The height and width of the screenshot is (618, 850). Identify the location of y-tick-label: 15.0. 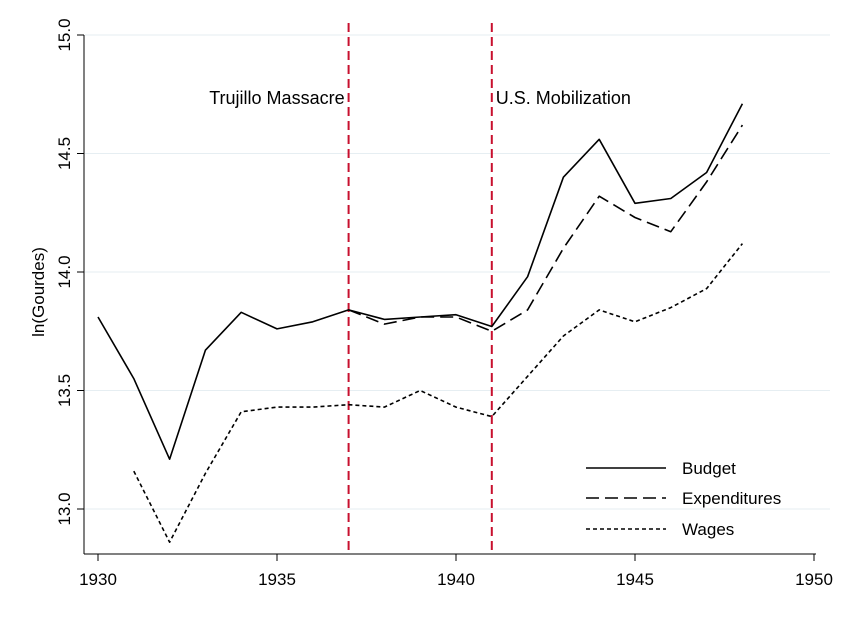
(64, 34).